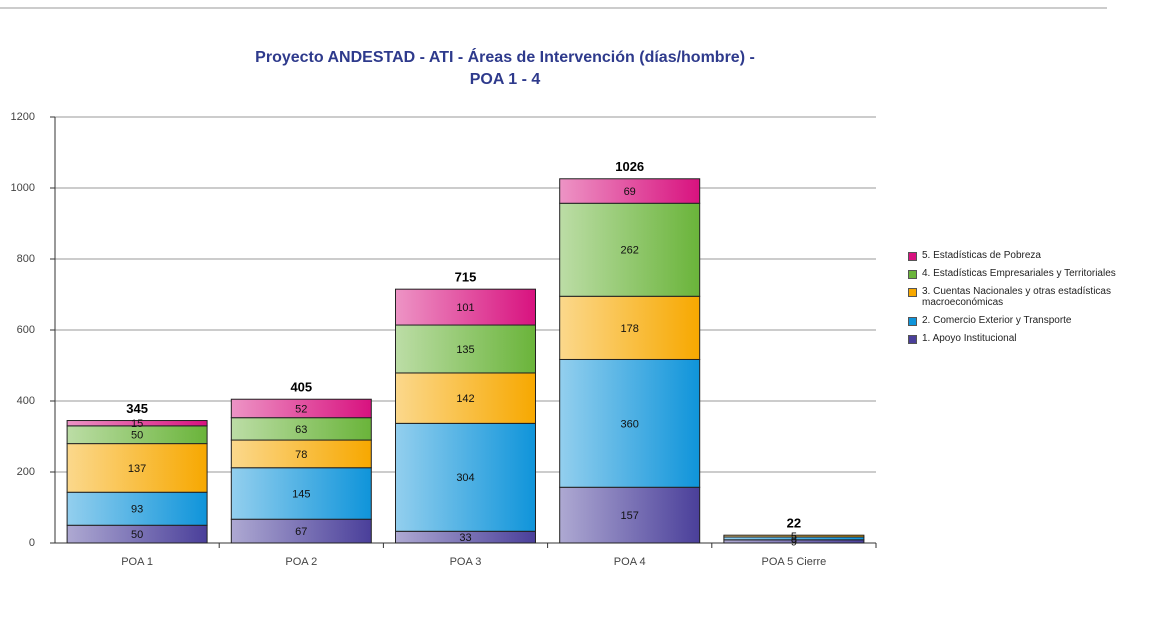  I want to click on value-label: 157, so click(630, 516).